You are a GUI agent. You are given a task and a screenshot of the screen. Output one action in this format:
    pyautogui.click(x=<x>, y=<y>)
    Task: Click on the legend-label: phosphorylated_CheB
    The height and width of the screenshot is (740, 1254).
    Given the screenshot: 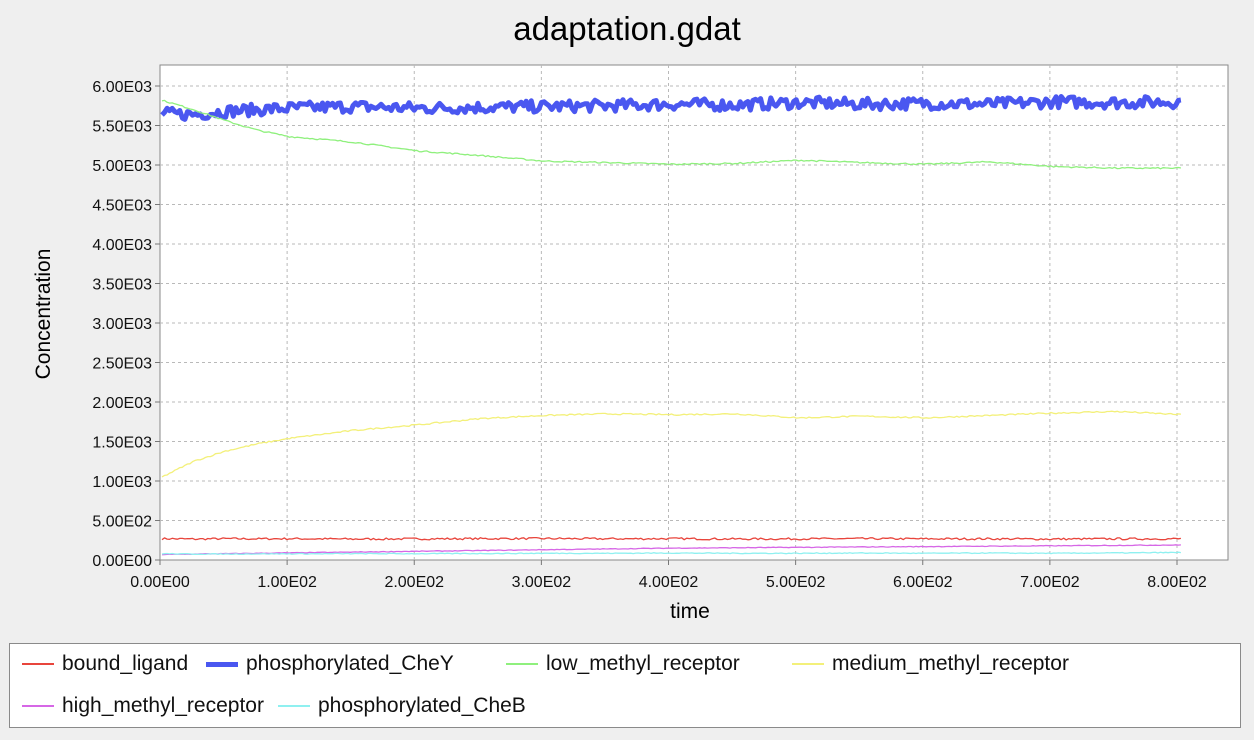 What is the action you would take?
    pyautogui.click(x=422, y=705)
    